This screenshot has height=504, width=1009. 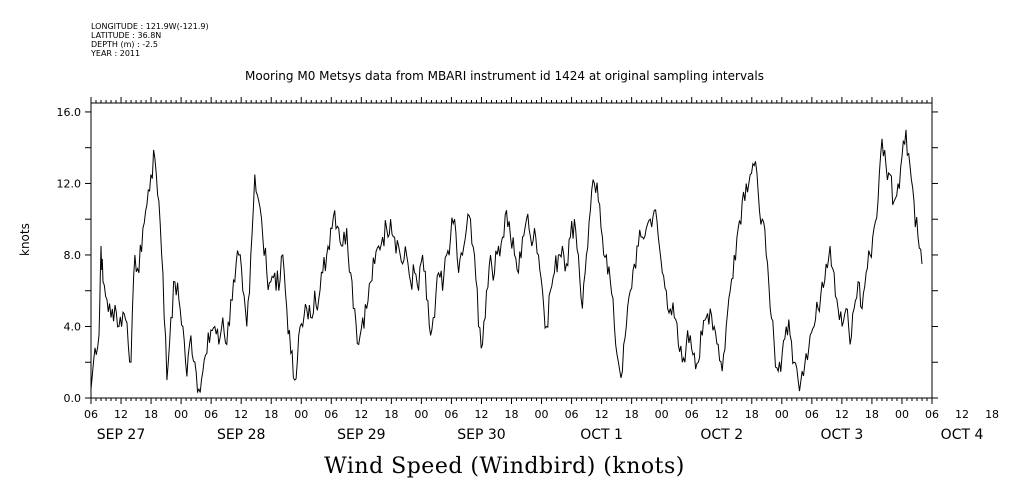 What do you see at coordinates (150, 26) in the screenshot?
I see `longitude-label: LONGITUDE : 121.9W(-121.9)` at bounding box center [150, 26].